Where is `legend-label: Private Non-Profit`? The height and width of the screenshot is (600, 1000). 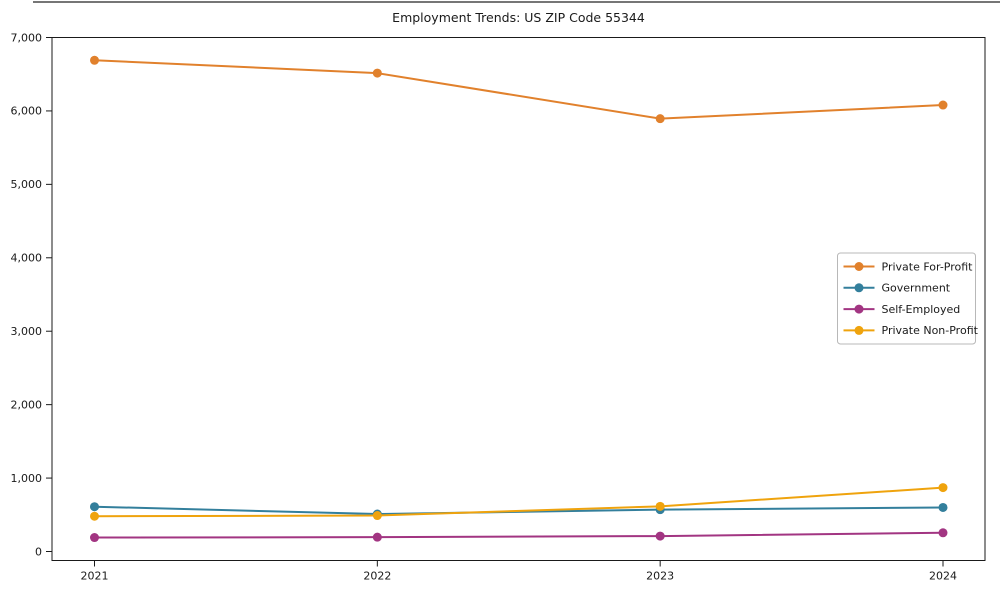 legend-label: Private Non-Profit is located at coordinates (930, 330).